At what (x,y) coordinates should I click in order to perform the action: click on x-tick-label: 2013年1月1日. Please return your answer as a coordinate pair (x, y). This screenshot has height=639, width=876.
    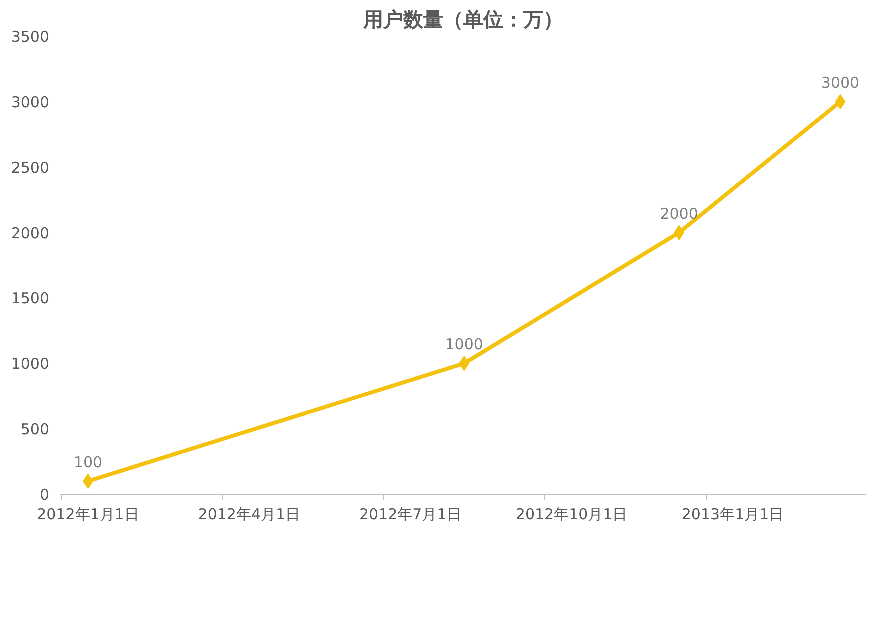
    Looking at the image, I should click on (733, 515).